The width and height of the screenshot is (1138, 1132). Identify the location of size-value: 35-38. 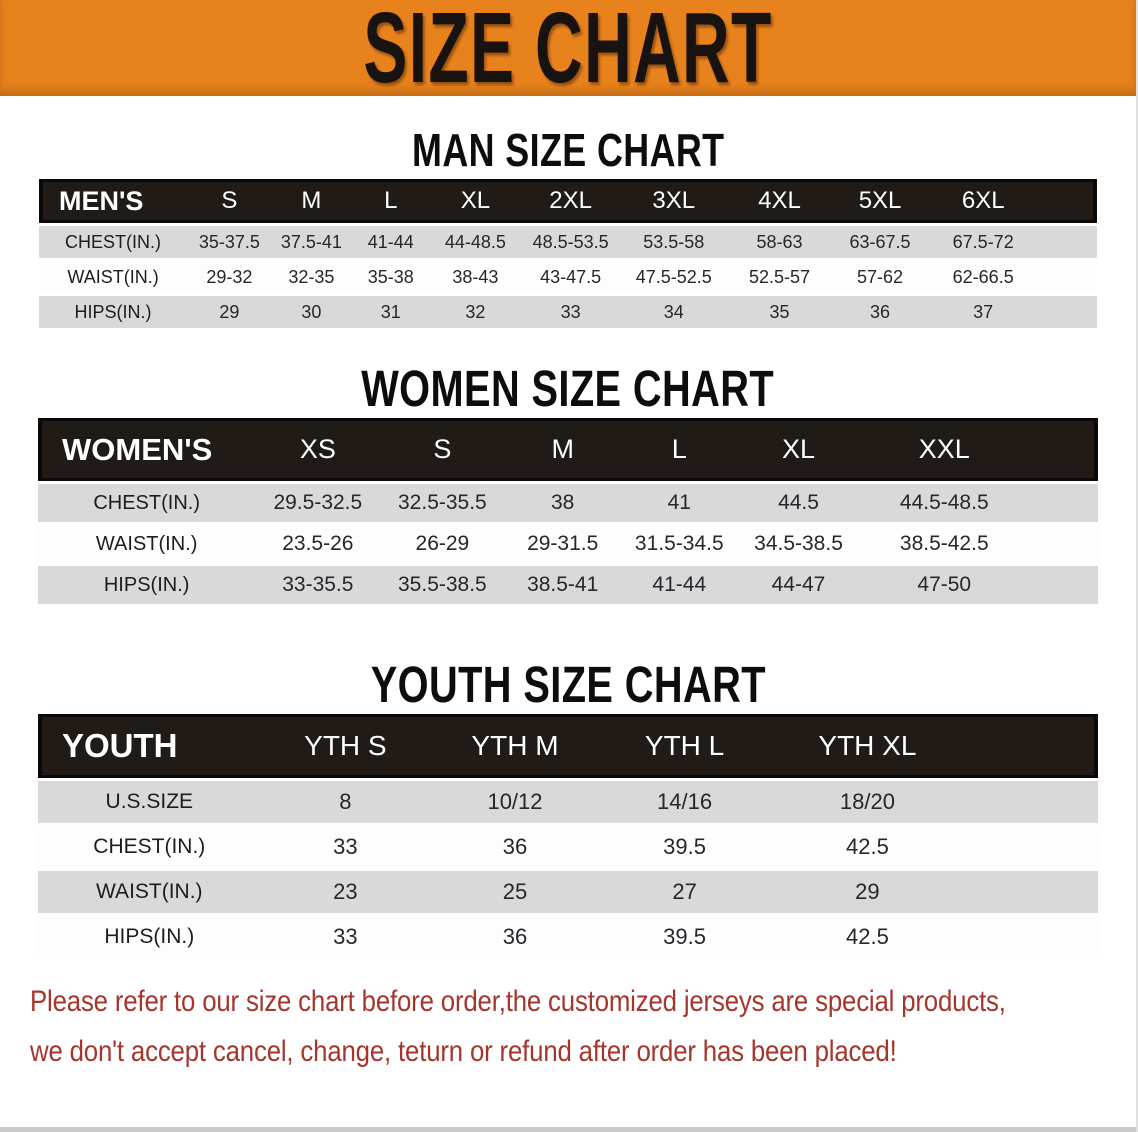
(391, 277).